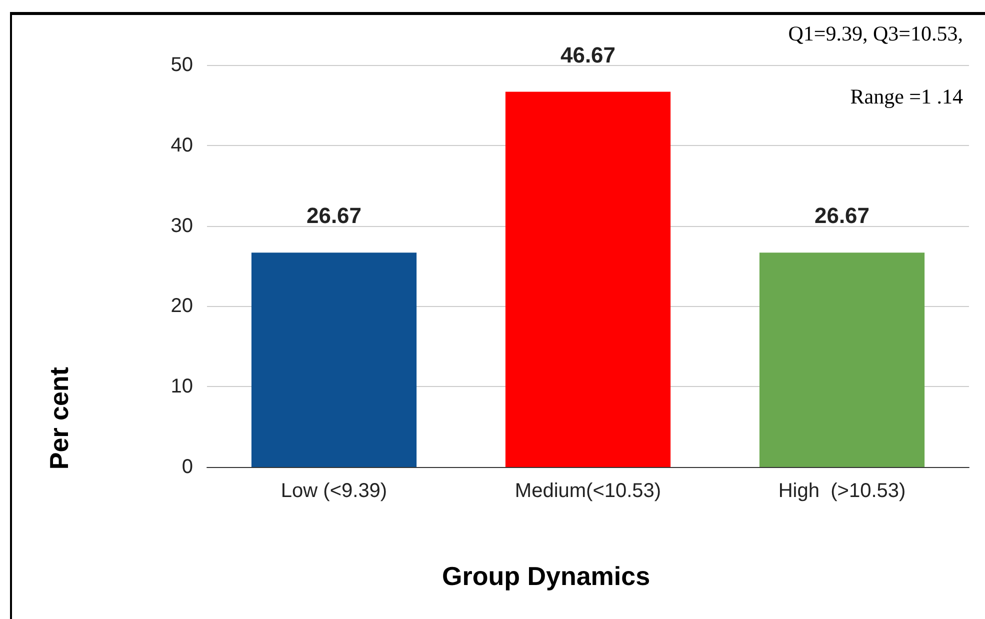  Describe the element at coordinates (181, 225) in the screenshot. I see `y-tick-label: 30` at that location.